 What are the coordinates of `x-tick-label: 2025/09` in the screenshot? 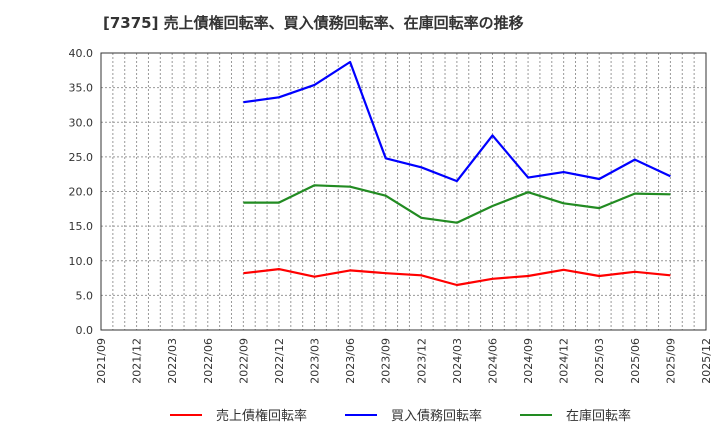 It's located at (670, 361).